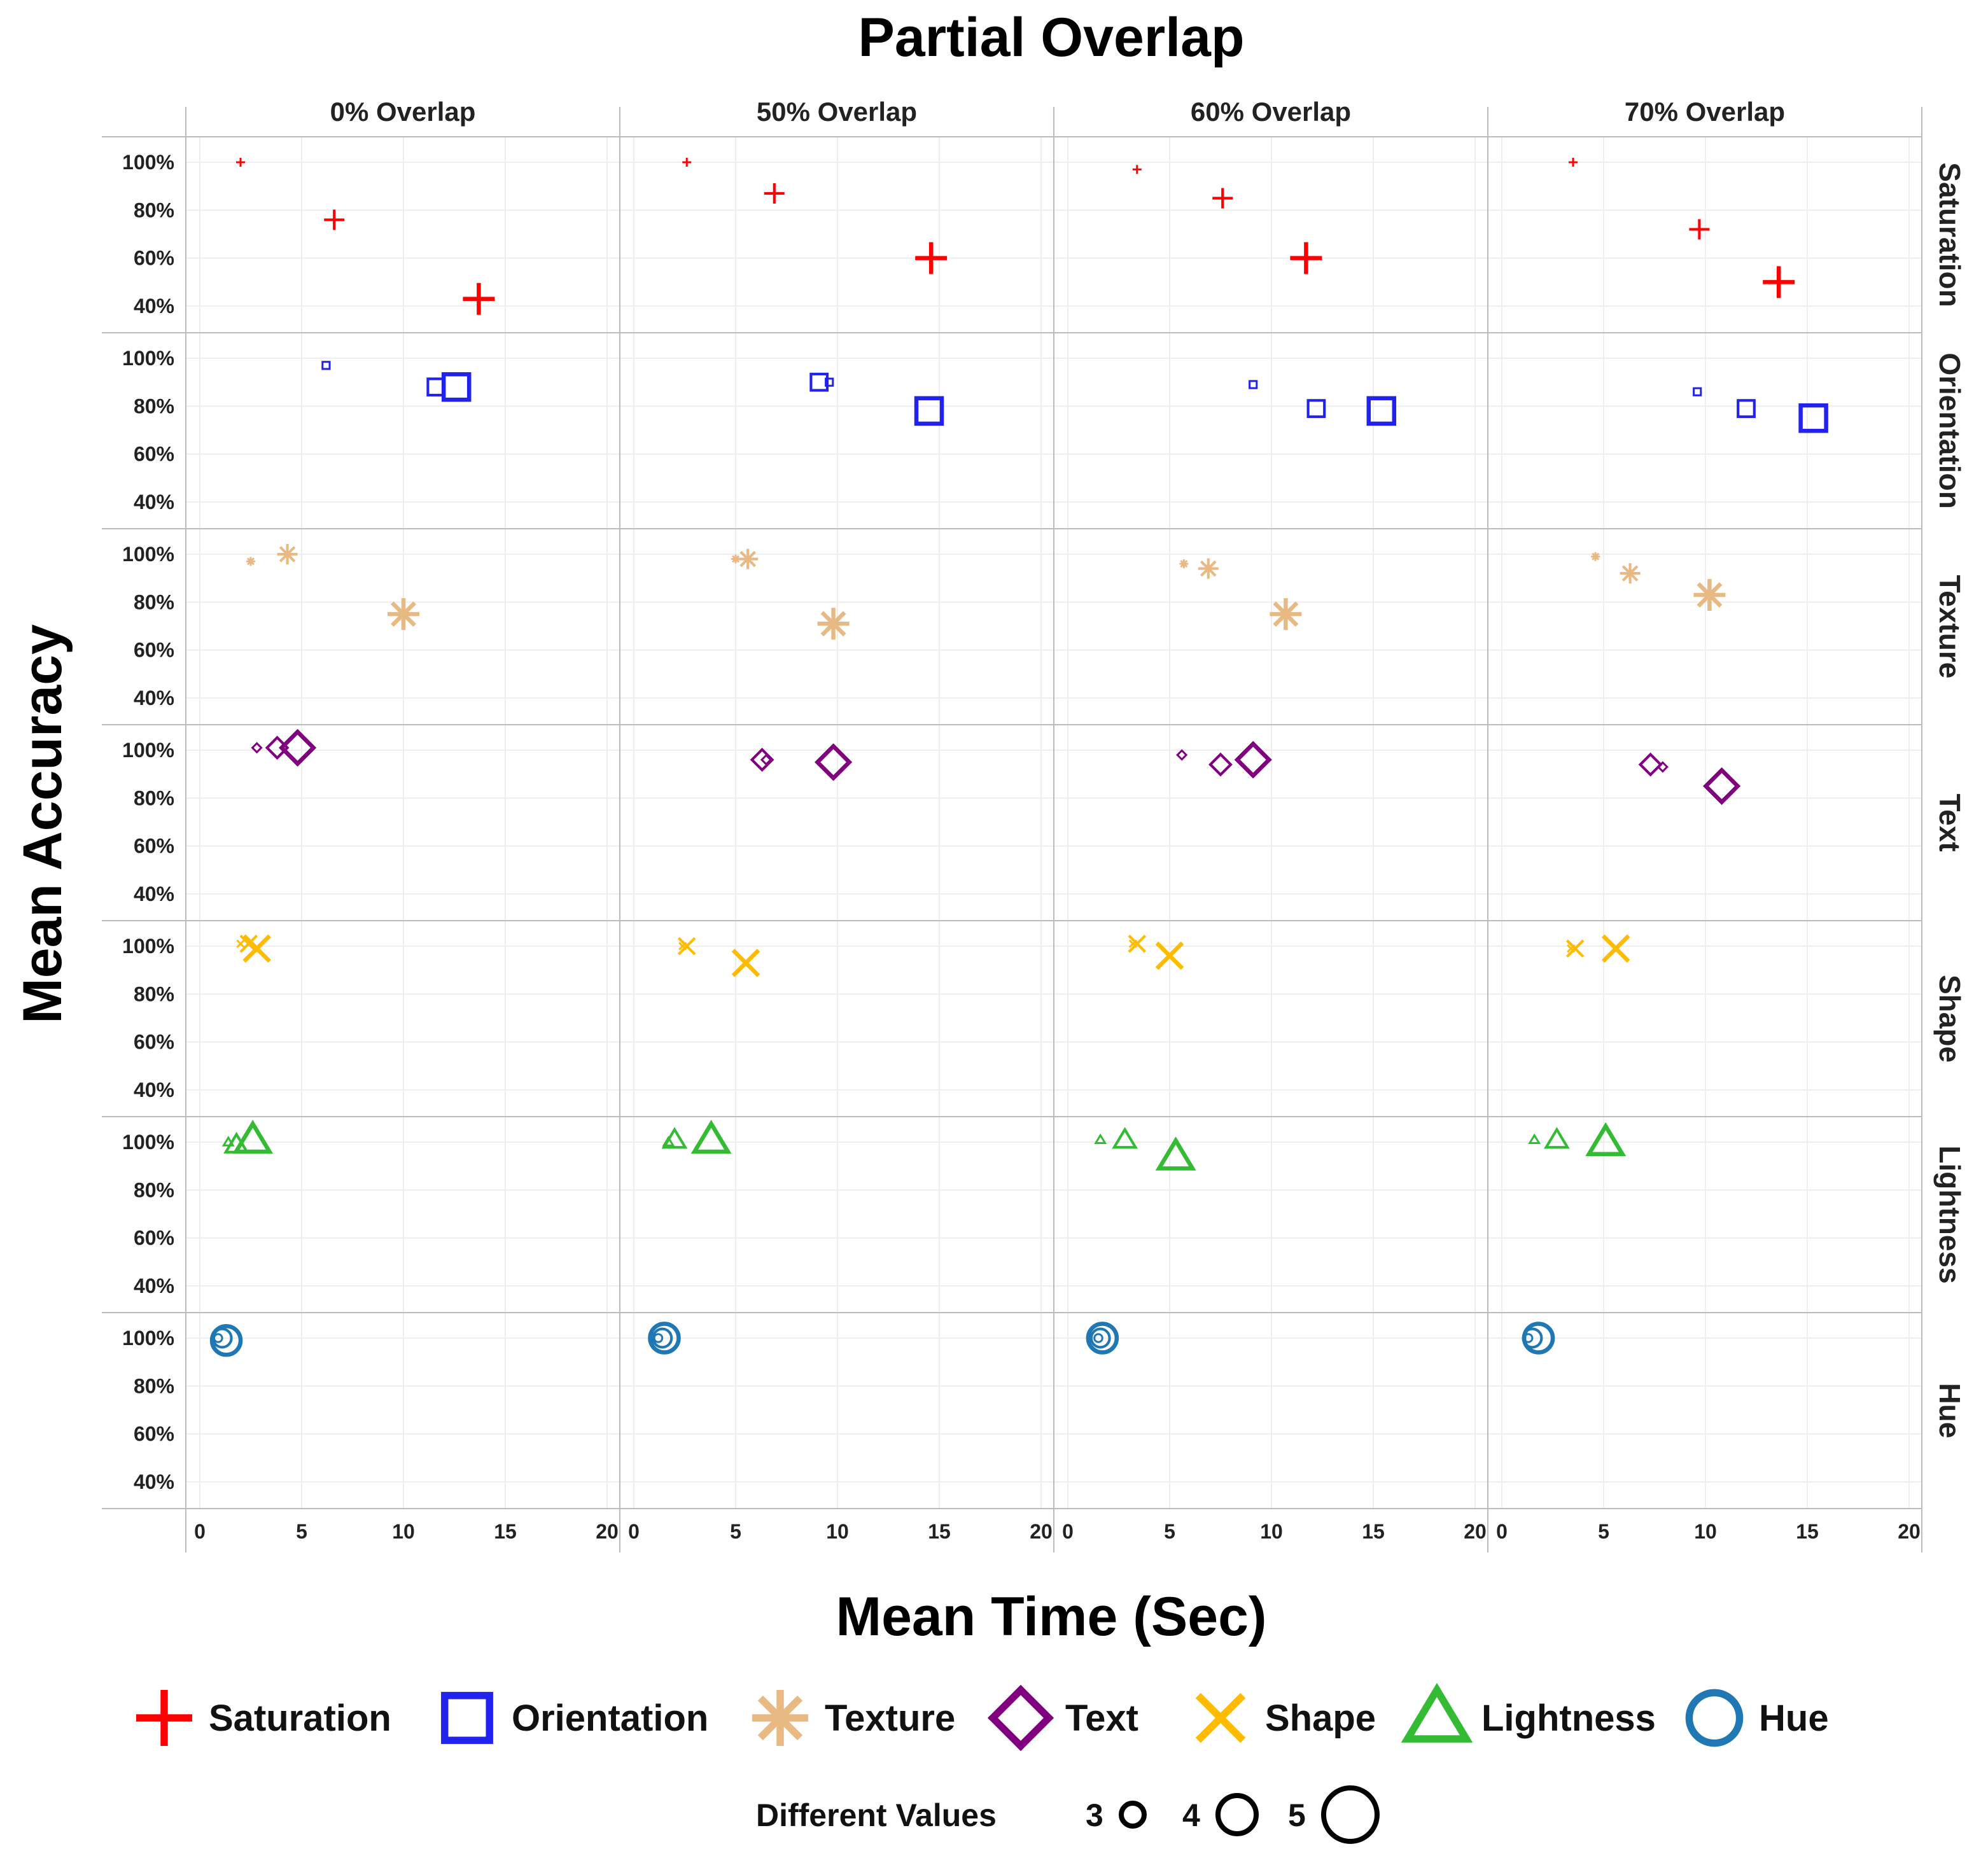  Describe the element at coordinates (1794, 1718) in the screenshot. I see `legend-label: Hue` at that location.